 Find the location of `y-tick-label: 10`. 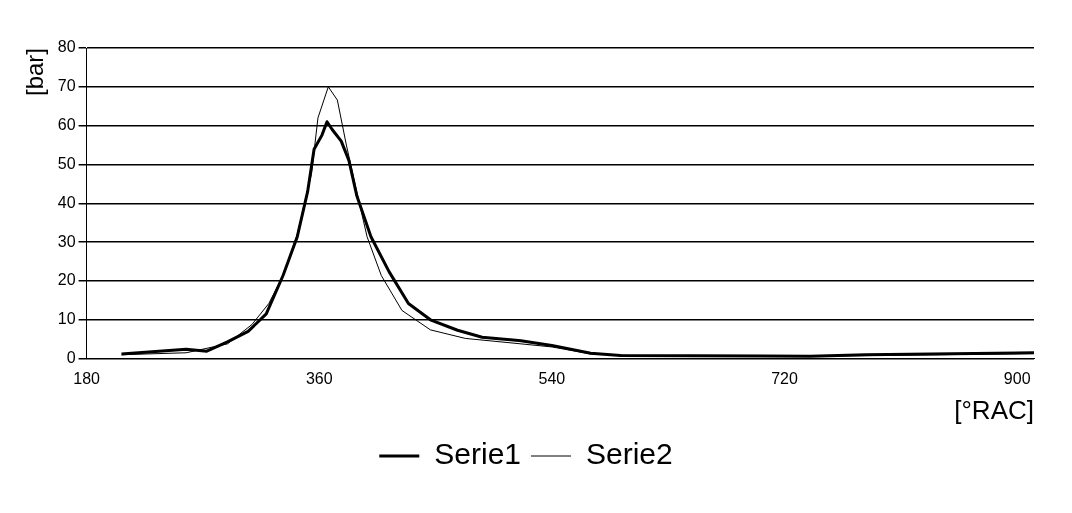

y-tick-label: 10 is located at coordinates (66, 319).